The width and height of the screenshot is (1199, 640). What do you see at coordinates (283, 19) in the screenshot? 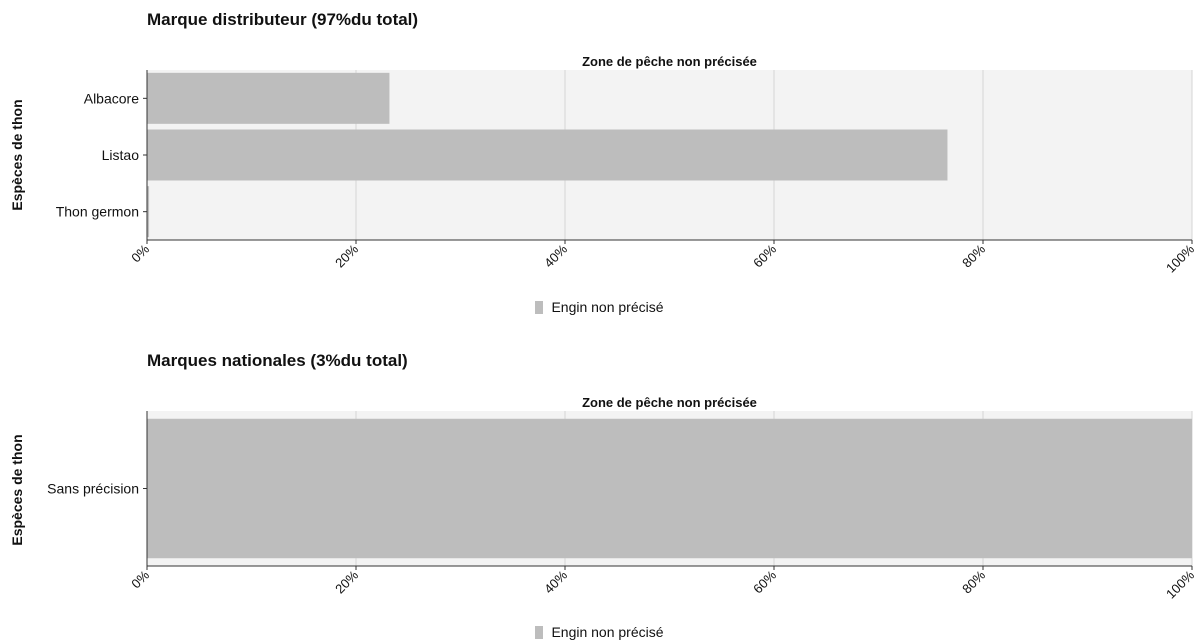
I see `chart-title: Marque distributeur (97%du total)` at bounding box center [283, 19].